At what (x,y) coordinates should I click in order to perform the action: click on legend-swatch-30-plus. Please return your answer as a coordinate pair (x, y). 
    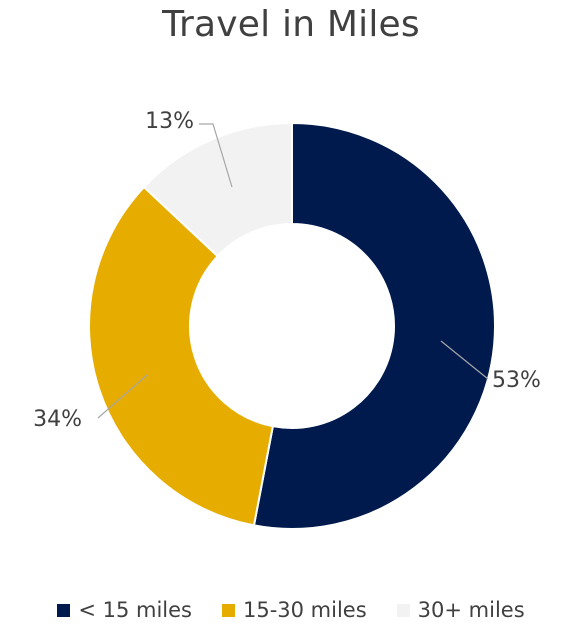
    Looking at the image, I should click on (403, 610).